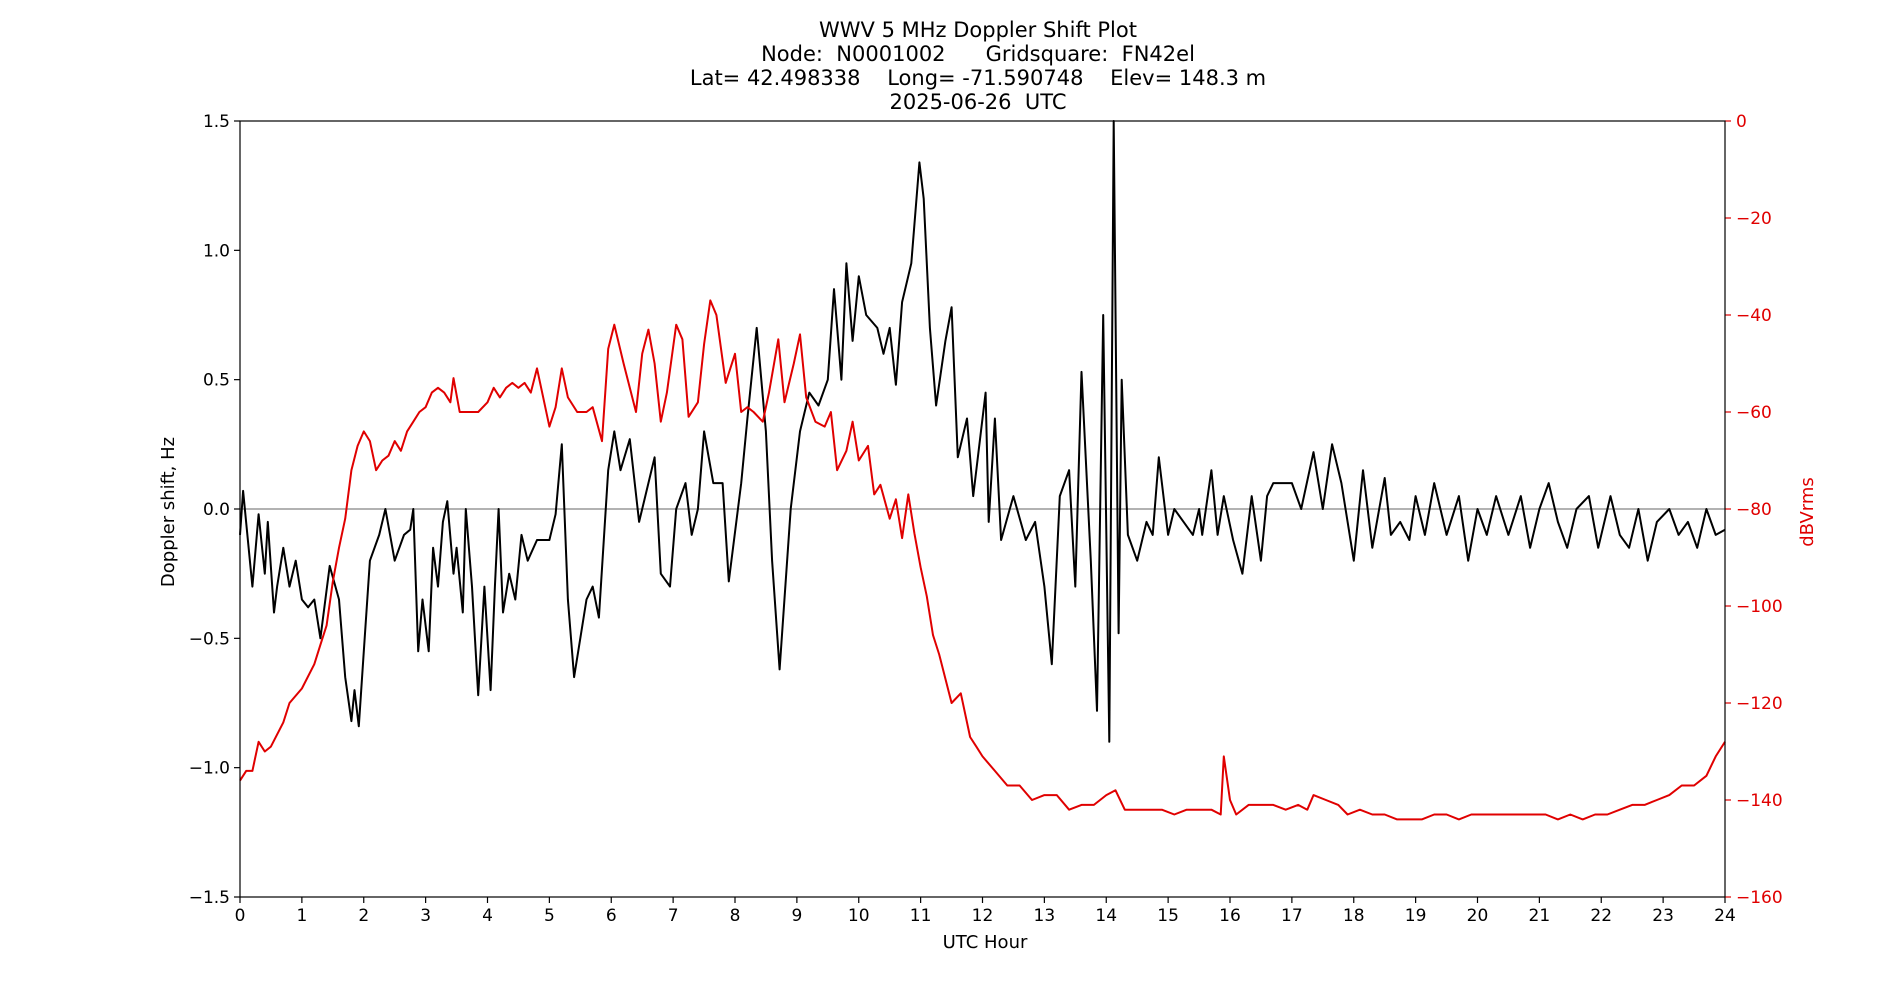  I want to click on x-tick-label: 12, so click(983, 916).